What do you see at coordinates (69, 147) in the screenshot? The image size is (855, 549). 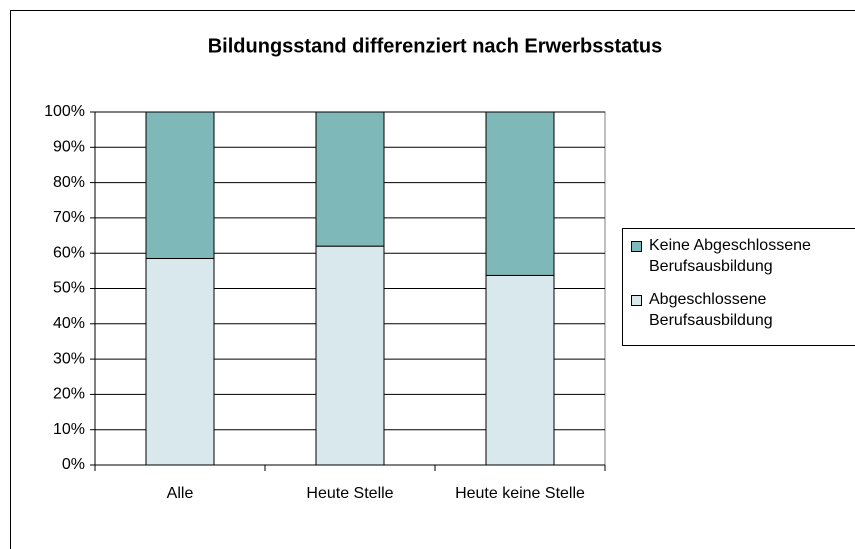 I see `y-tick-label: 90%` at bounding box center [69, 147].